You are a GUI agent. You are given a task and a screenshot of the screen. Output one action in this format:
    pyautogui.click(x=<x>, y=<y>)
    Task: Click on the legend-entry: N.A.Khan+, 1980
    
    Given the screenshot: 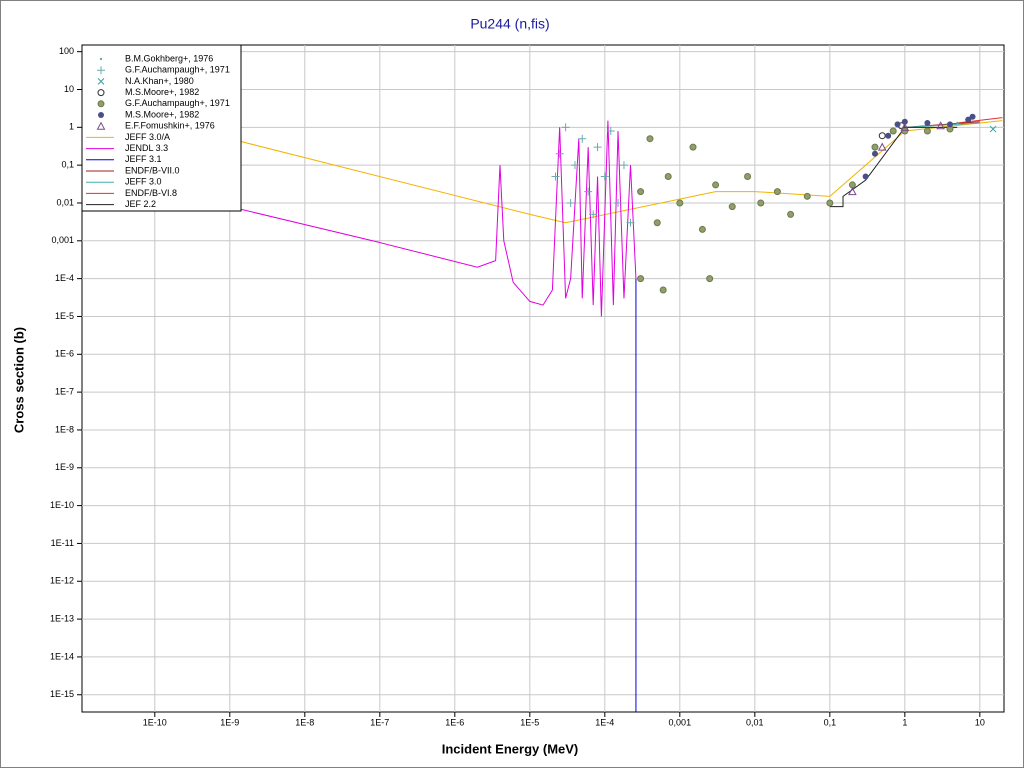 What is the action you would take?
    pyautogui.click(x=145, y=81)
    